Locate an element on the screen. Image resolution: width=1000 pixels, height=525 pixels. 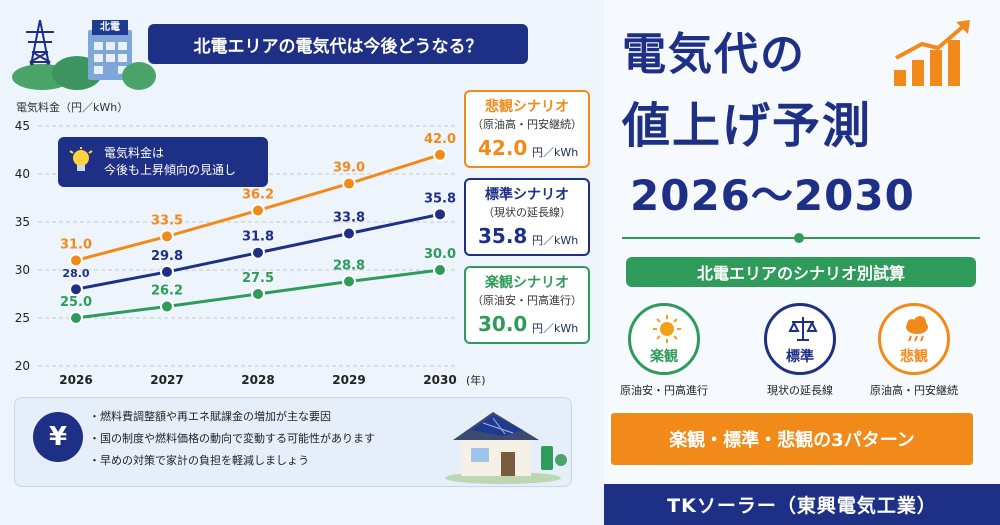
data-label: 33.8 is located at coordinates (349, 218).